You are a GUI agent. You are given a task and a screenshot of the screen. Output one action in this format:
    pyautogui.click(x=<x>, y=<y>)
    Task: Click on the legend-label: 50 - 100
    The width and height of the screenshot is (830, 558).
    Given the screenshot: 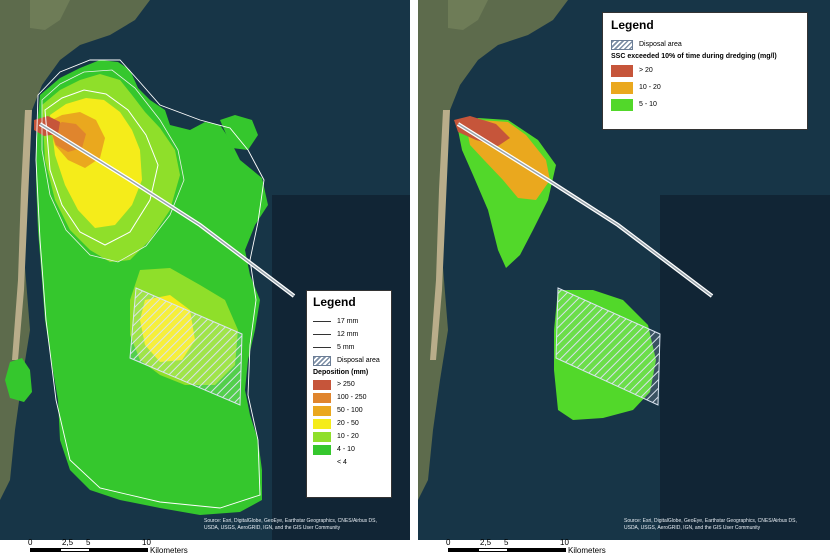 What is the action you would take?
    pyautogui.click(x=350, y=410)
    